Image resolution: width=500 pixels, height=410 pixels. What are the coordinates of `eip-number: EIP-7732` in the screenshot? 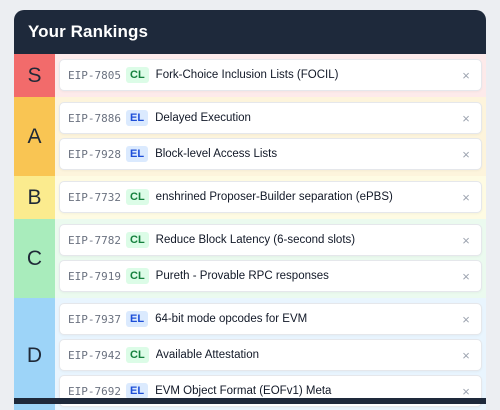 It's located at (94, 197).